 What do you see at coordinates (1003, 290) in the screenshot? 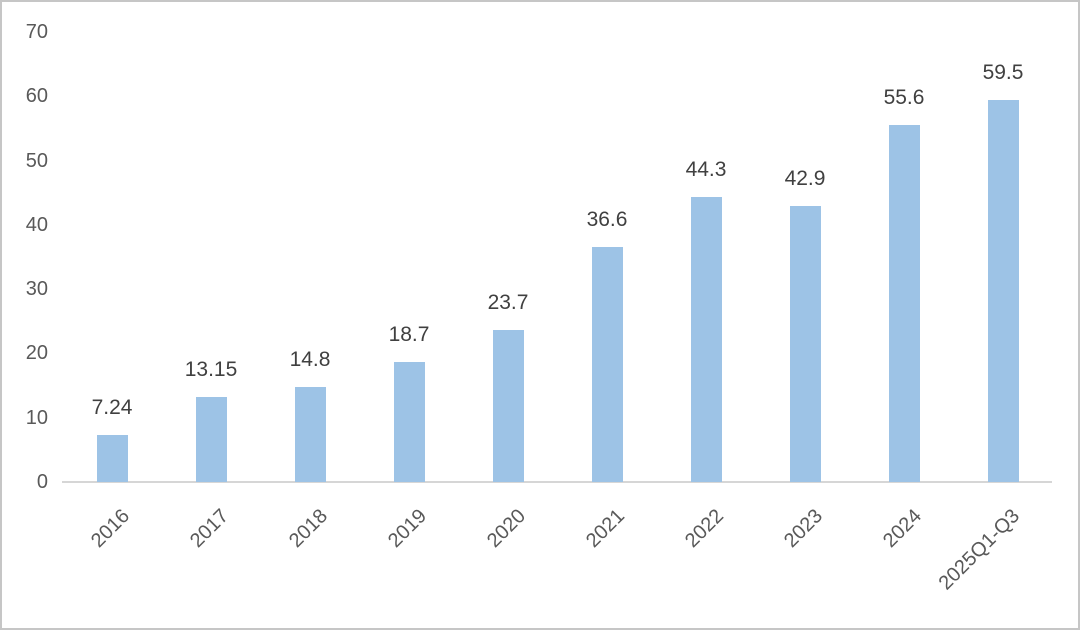
I see `bar-2025Q1-Q3` at bounding box center [1003, 290].